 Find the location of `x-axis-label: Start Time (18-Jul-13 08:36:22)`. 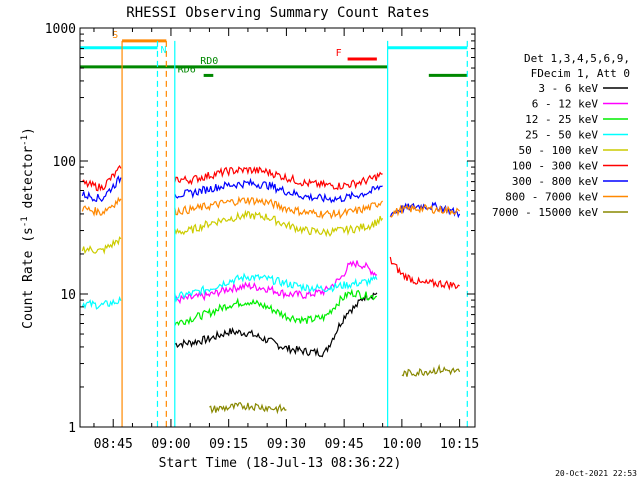

x-axis-label: Start Time (18-Jul-13 08:36:22) is located at coordinates (280, 463).